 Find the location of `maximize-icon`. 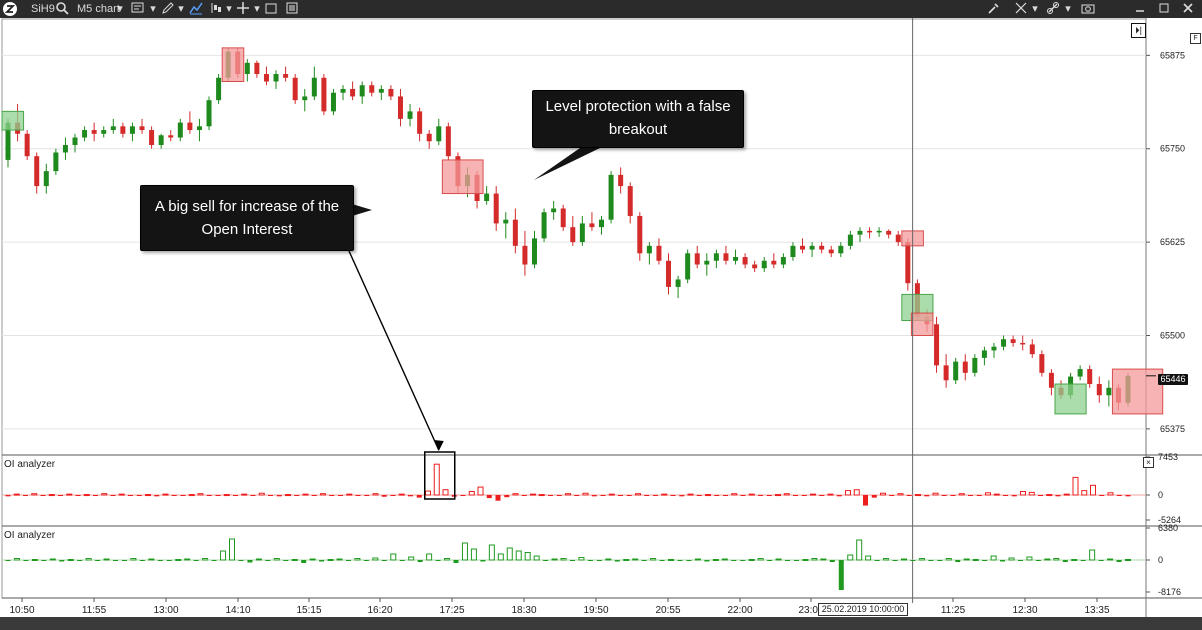

maximize-icon is located at coordinates (1164, 9).